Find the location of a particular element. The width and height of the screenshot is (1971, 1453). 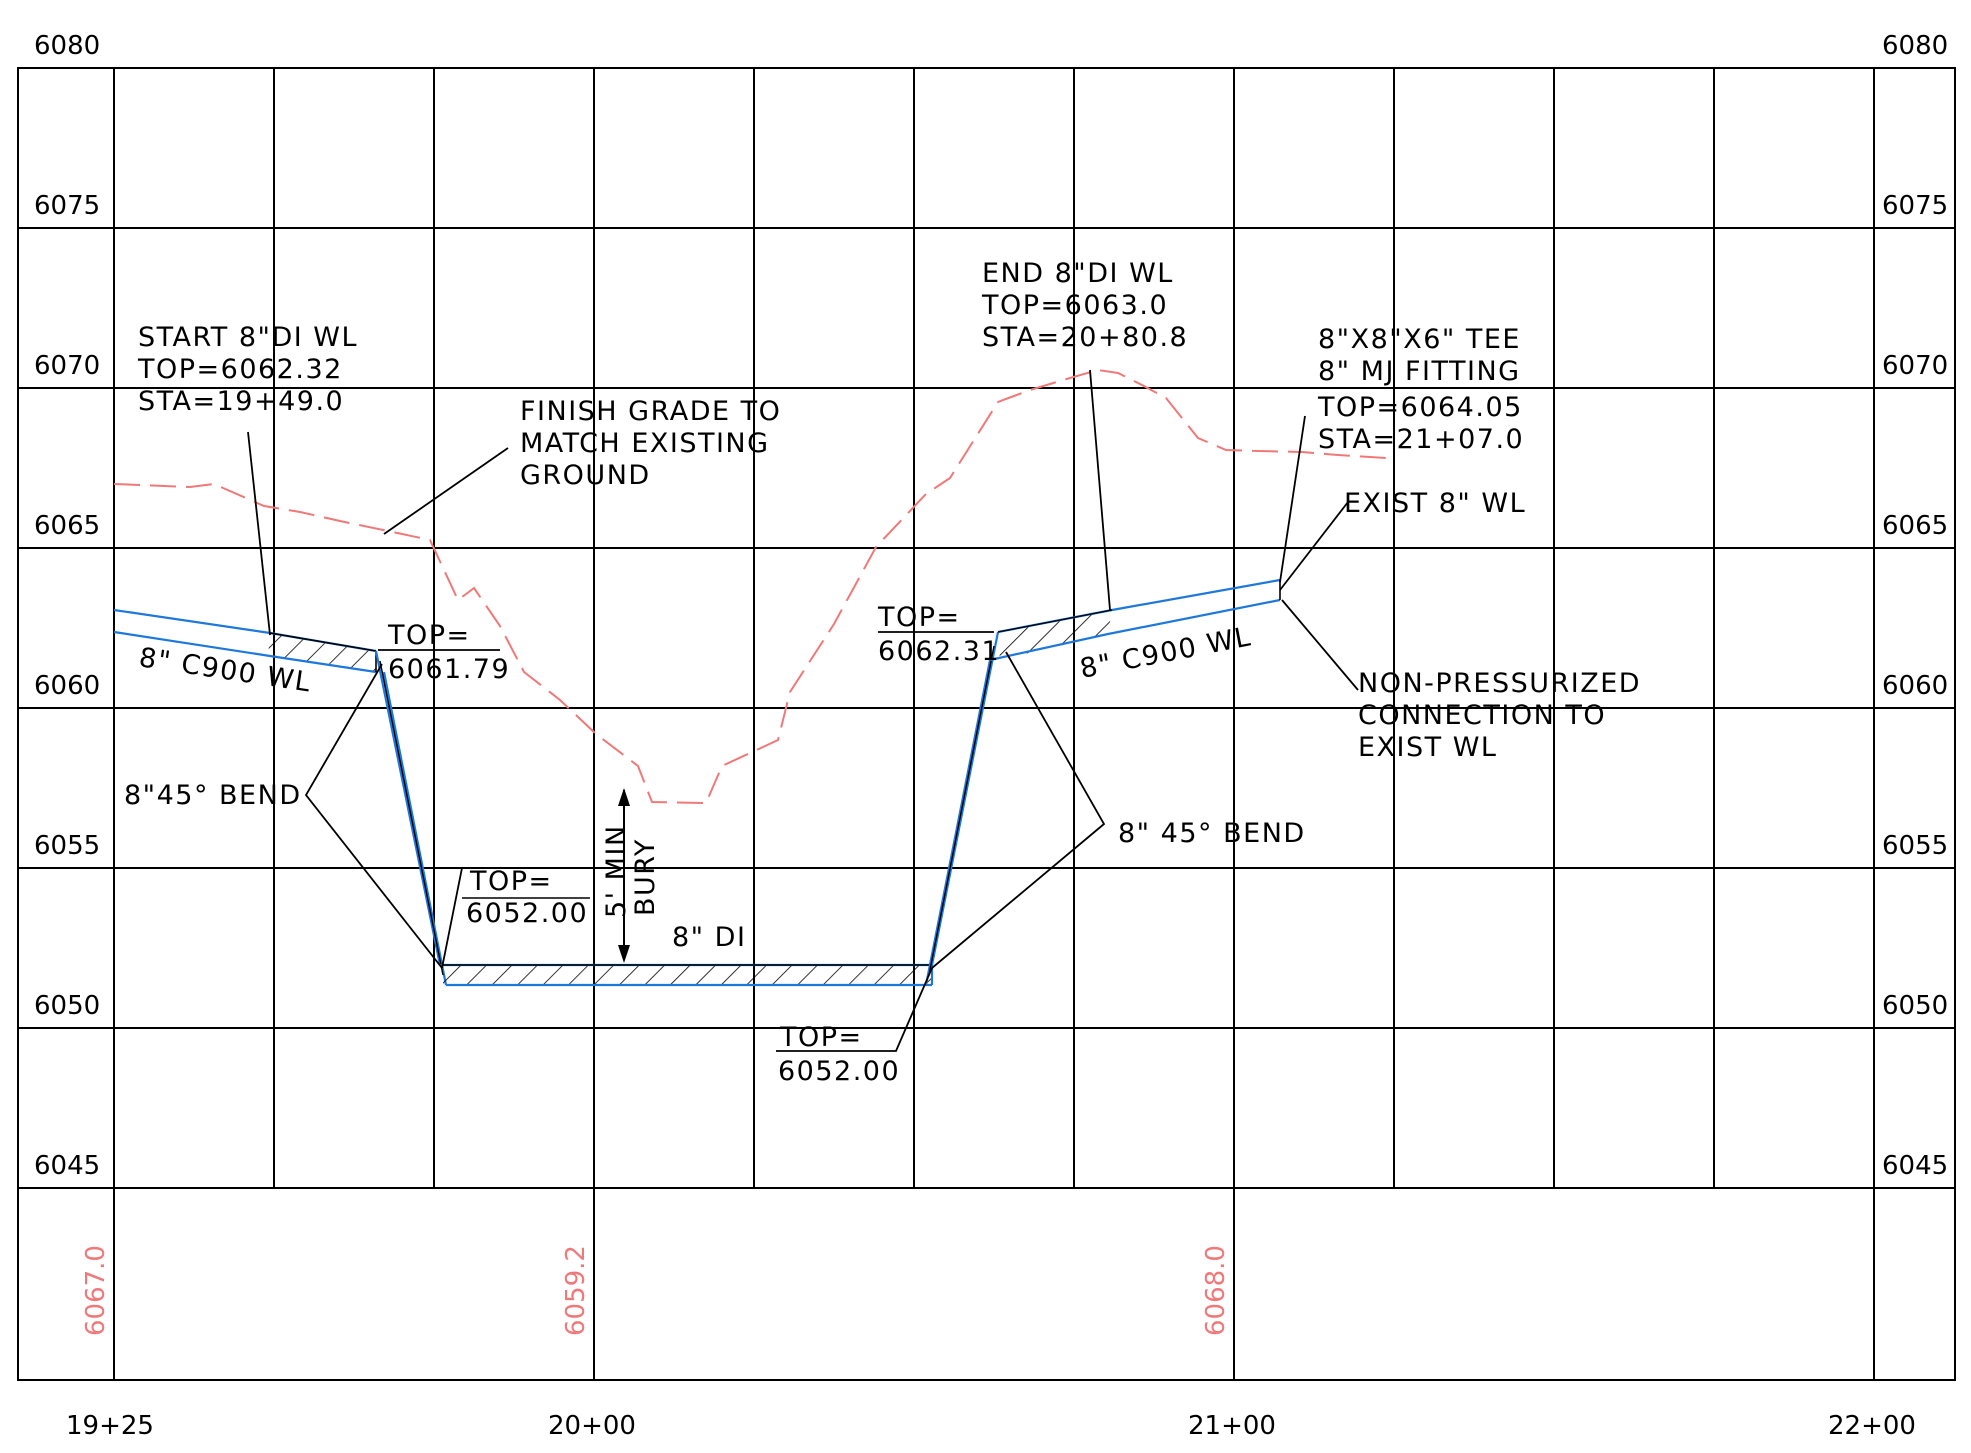

elev-right-6055: 6055 is located at coordinates (1915, 846).